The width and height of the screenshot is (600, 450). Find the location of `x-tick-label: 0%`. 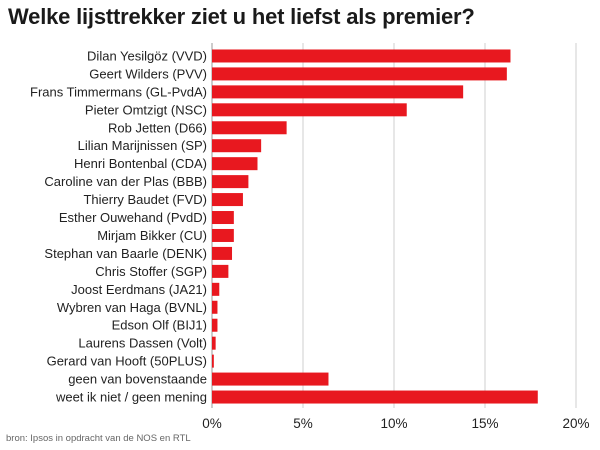

x-tick-label: 0% is located at coordinates (212, 423).